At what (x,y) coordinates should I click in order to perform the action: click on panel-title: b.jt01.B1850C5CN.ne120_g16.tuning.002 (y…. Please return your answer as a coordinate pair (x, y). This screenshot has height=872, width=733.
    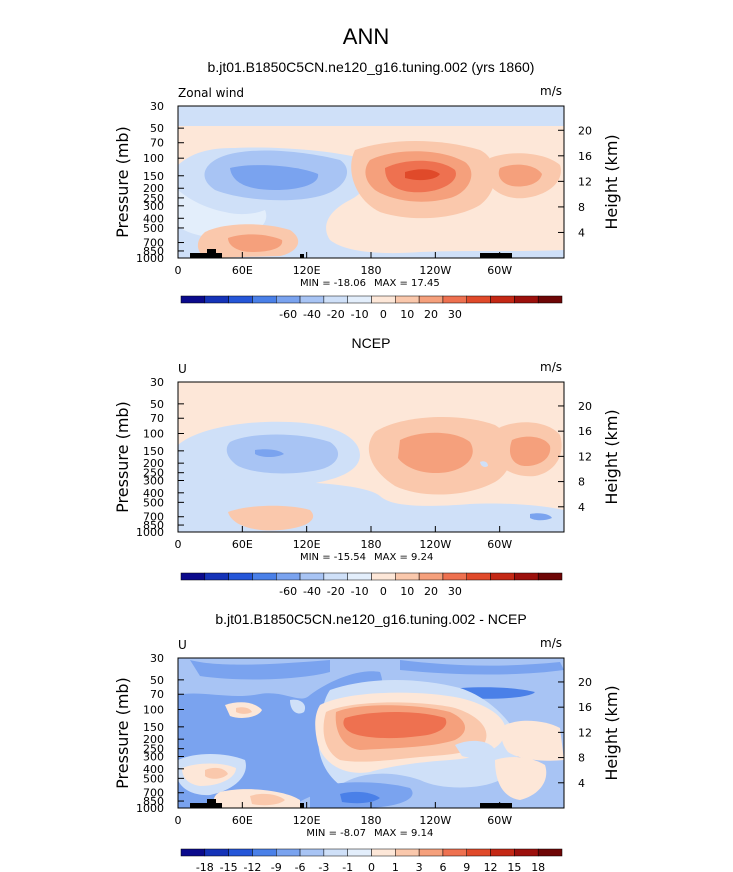
    Looking at the image, I should click on (371, 67).